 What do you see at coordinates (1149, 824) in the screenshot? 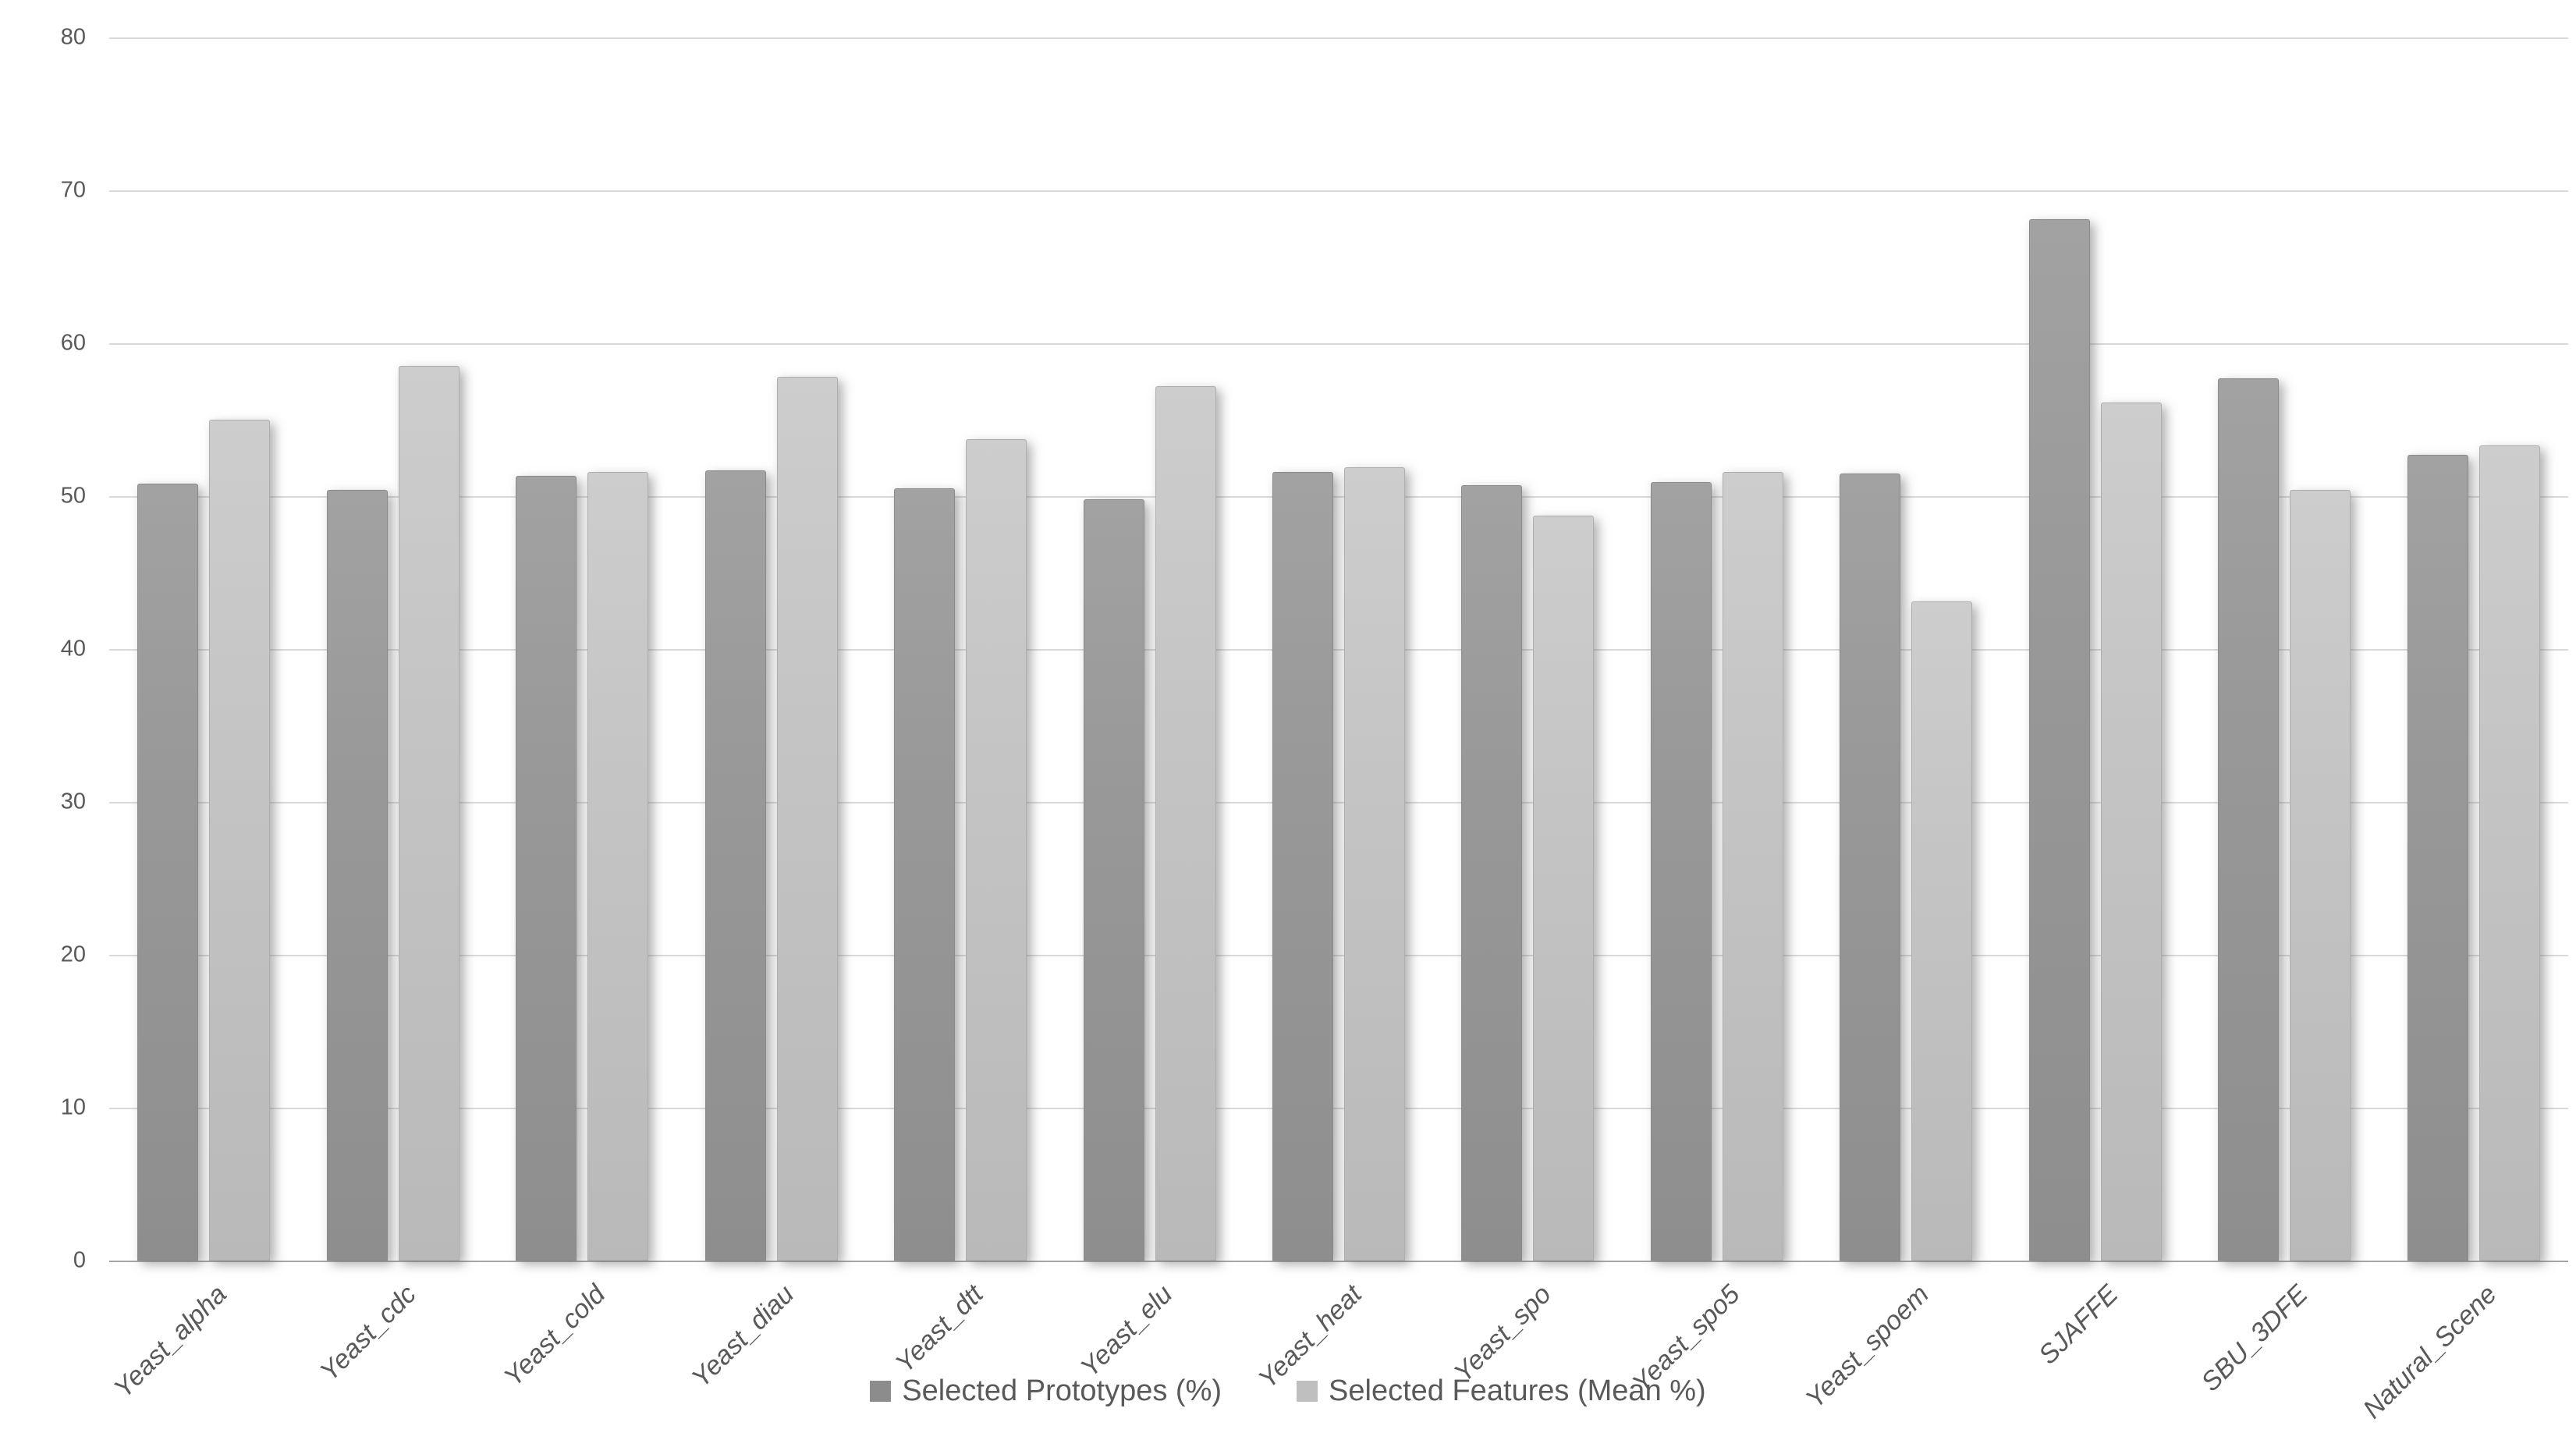
I see `bar-cluster-Yeast_elu` at bounding box center [1149, 824].